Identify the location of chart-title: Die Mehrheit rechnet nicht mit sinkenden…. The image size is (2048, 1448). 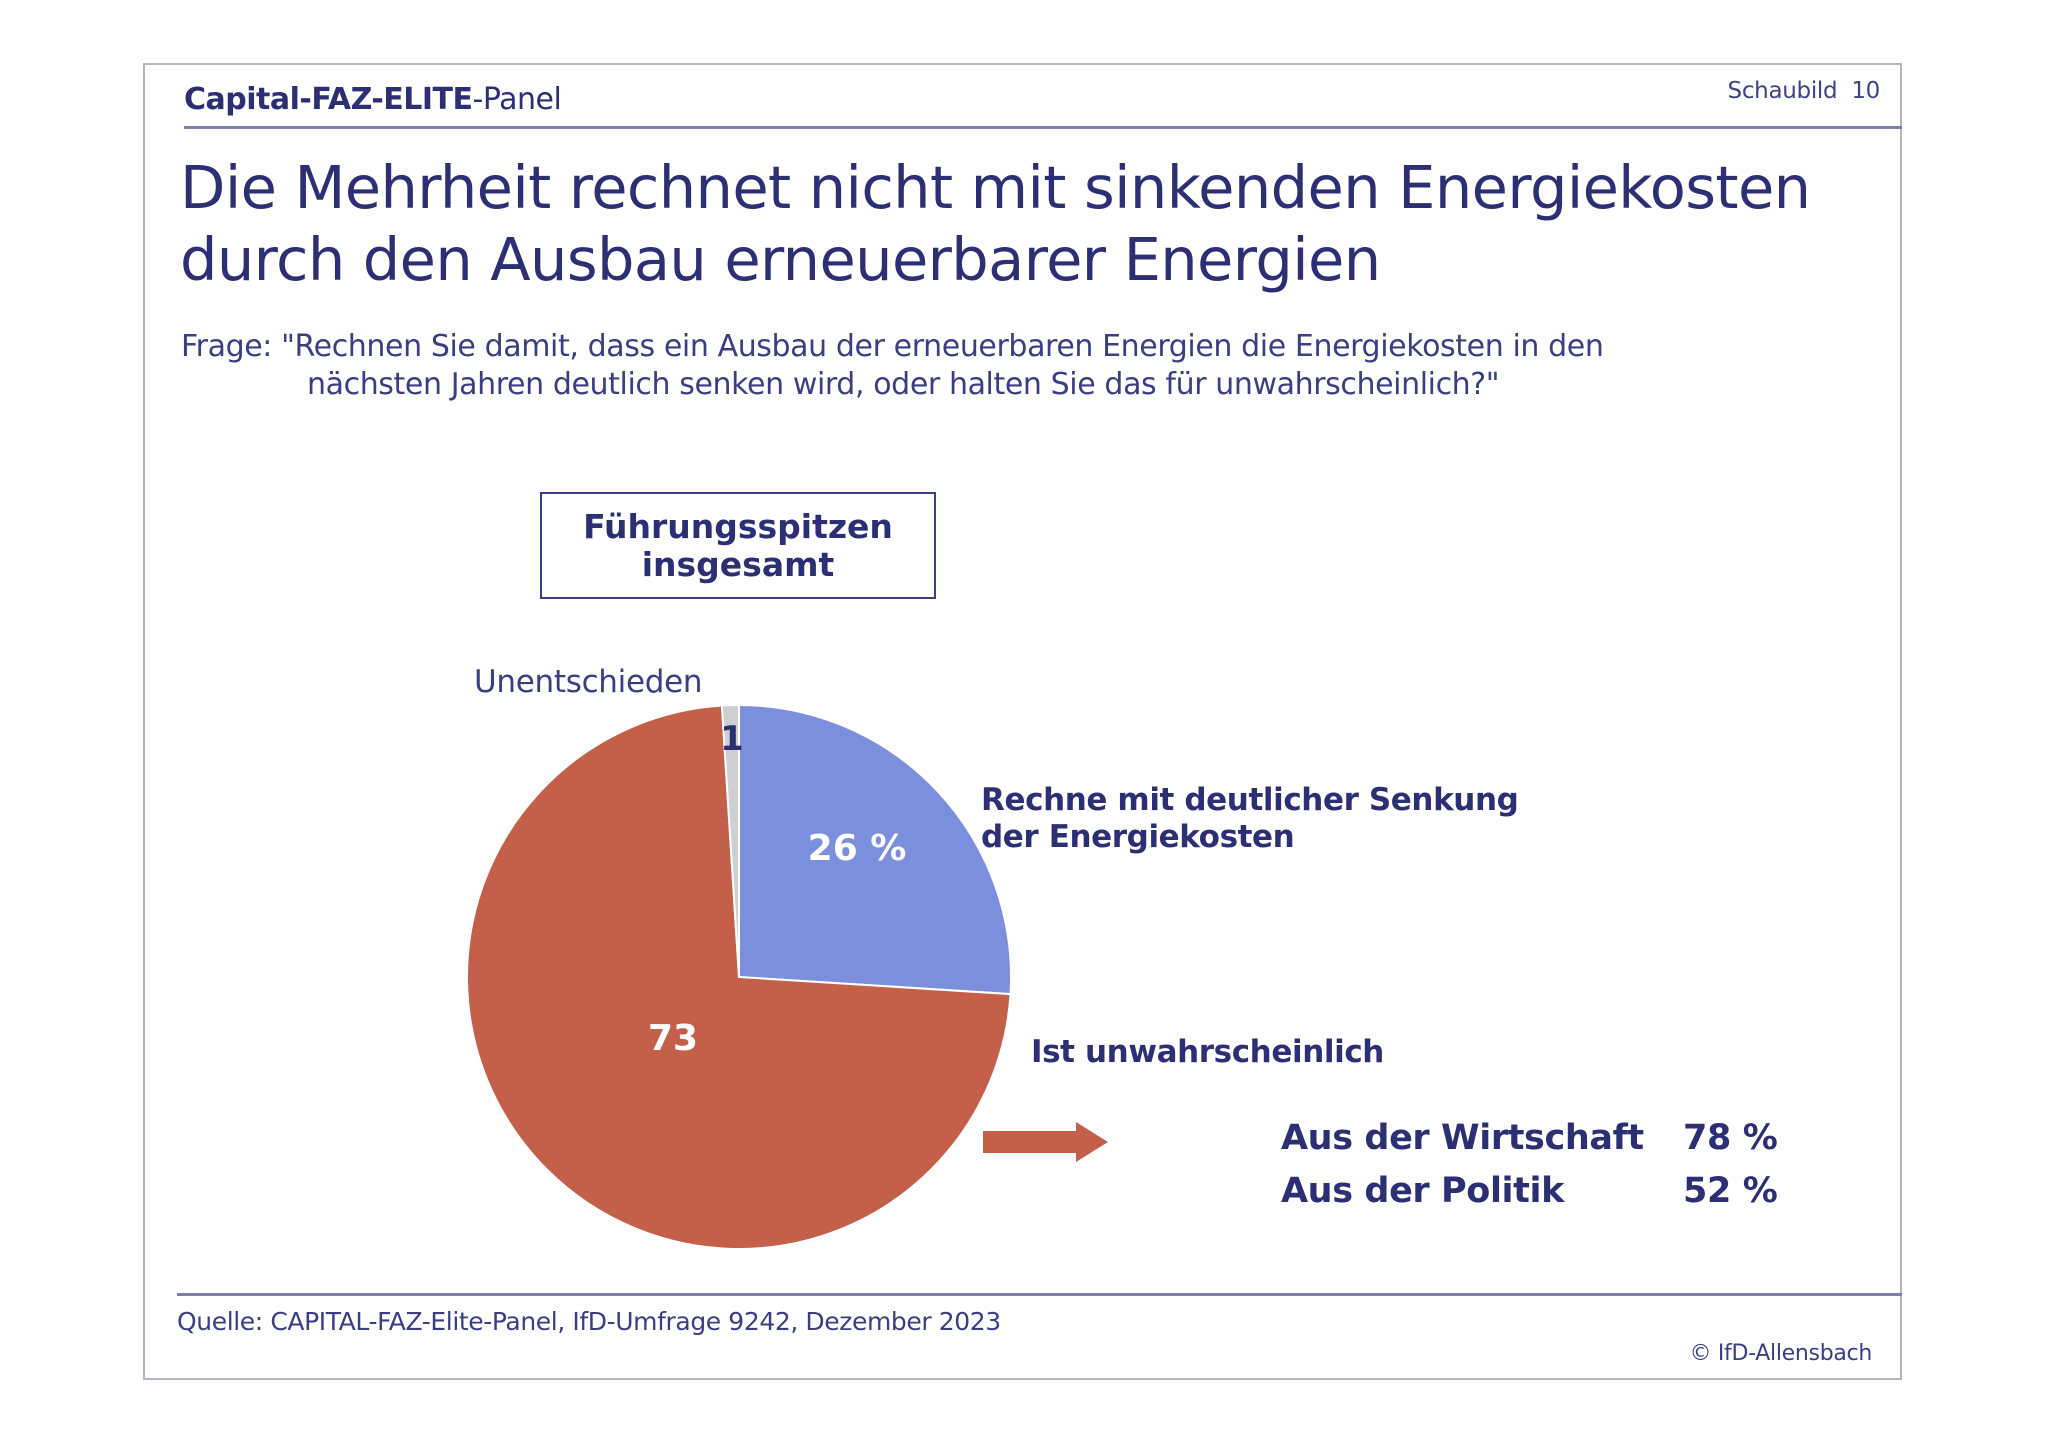
(995, 224).